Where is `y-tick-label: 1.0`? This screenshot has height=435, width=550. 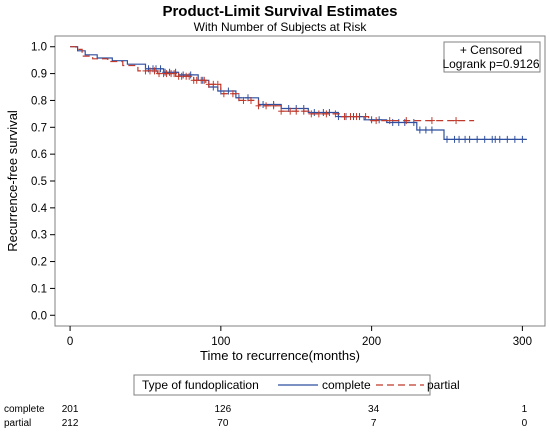 y-tick-label: 1.0 is located at coordinates (39, 48).